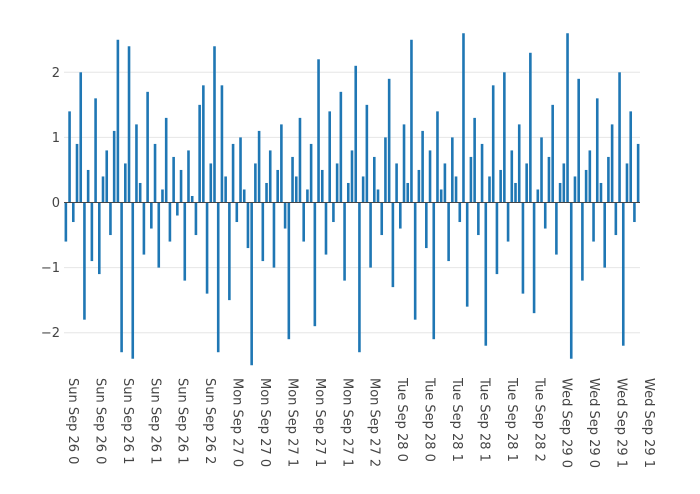  Describe the element at coordinates (566, 423) in the screenshot. I see `x-tick-label: Wed Sep 29 0` at that location.